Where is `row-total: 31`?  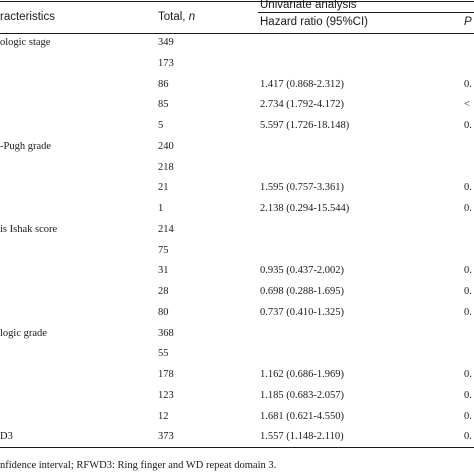 row-total: 31 is located at coordinates (163, 271).